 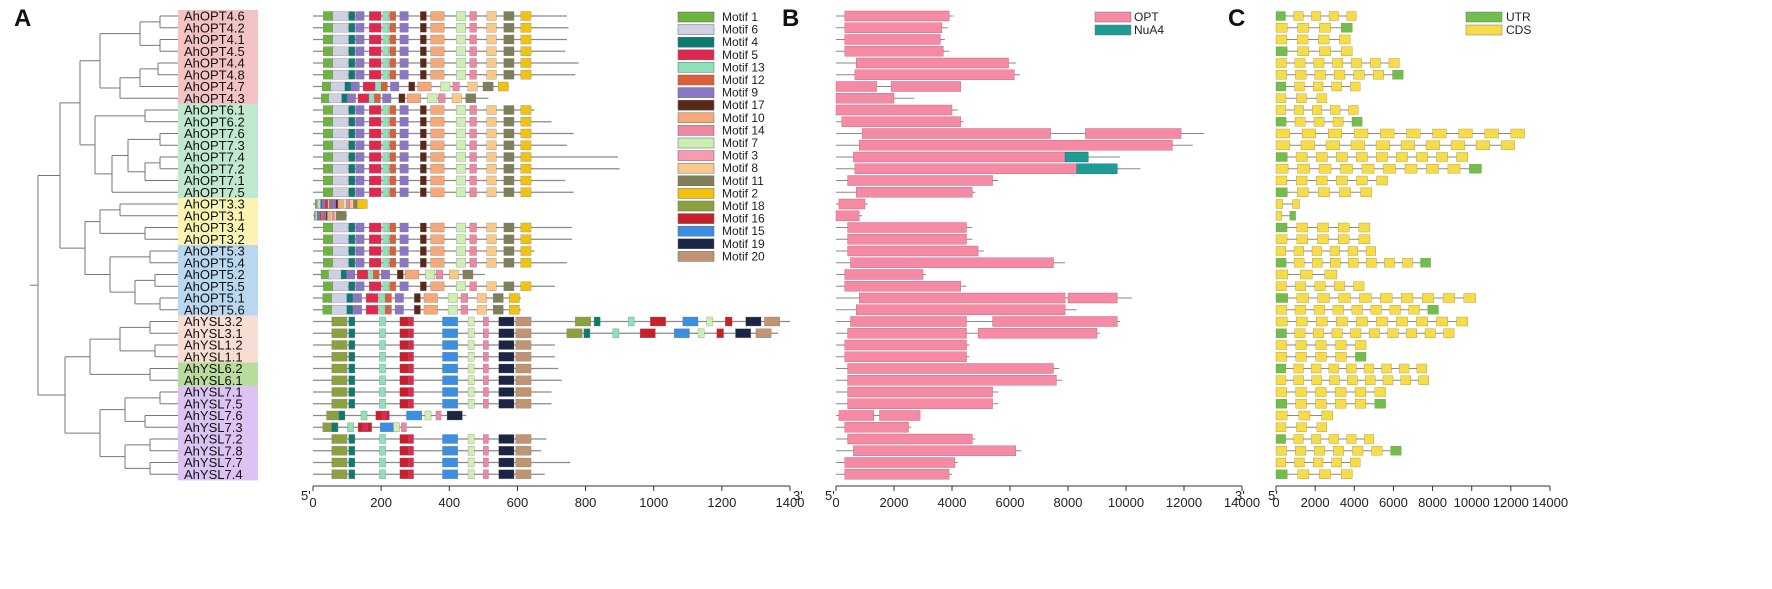 I want to click on axis-tick-label: 400, so click(x=449, y=502).